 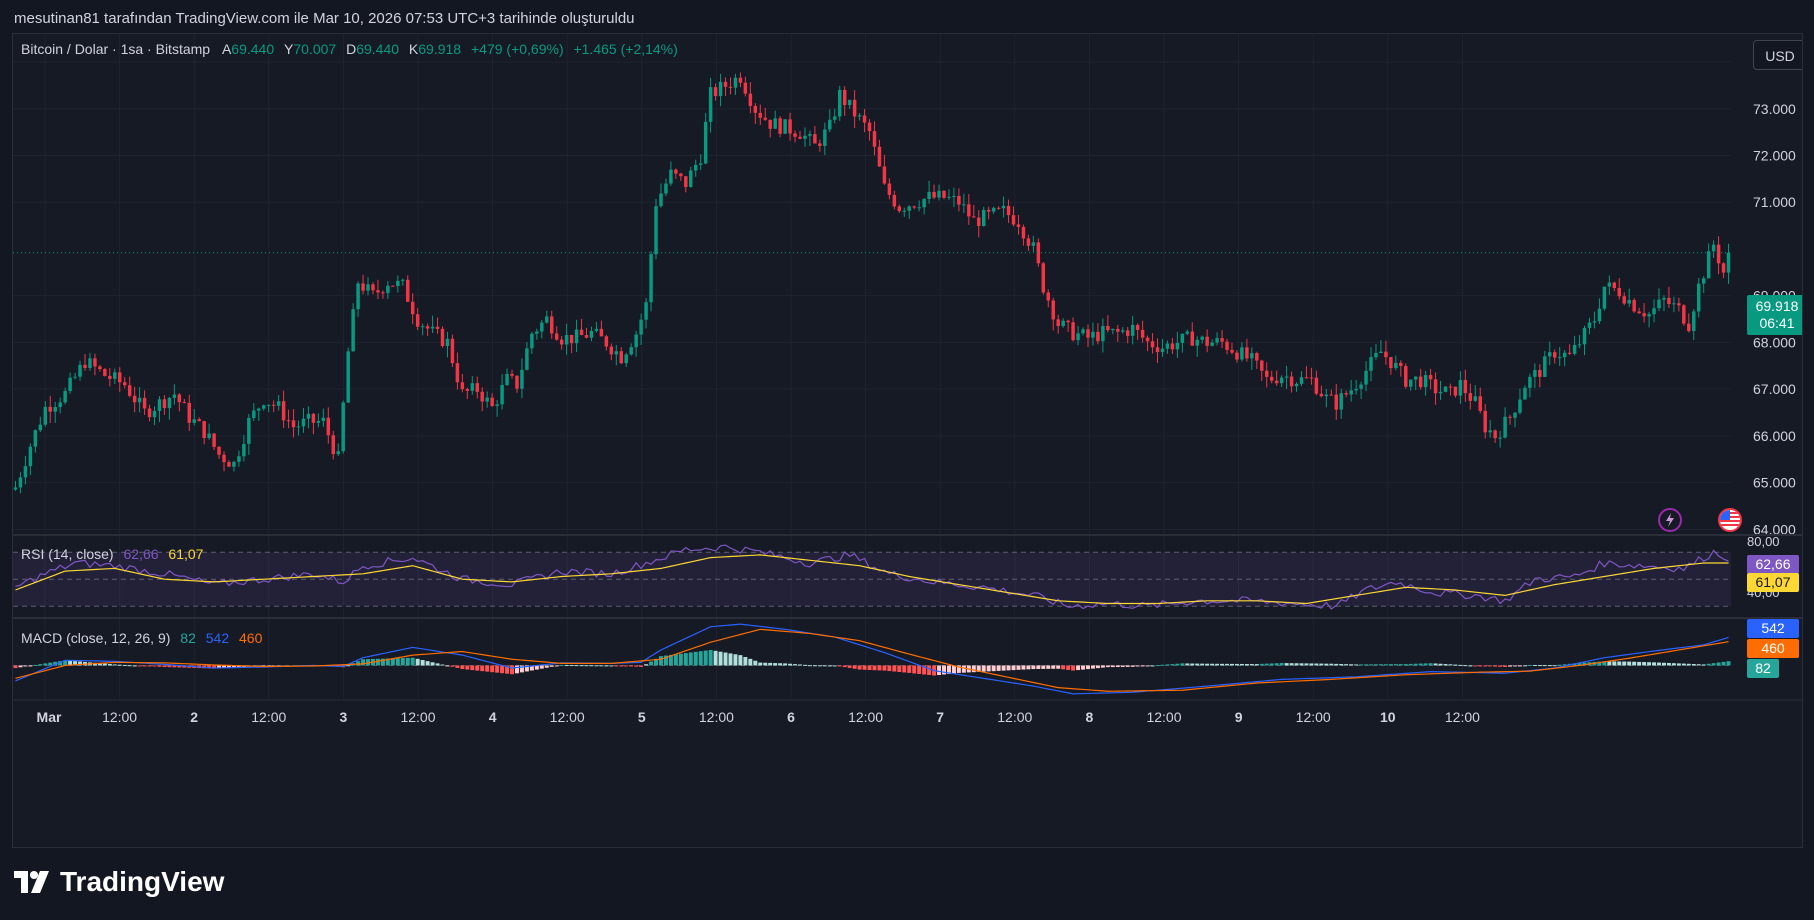 What do you see at coordinates (873, 659) in the screenshot?
I see `macd-pane` at bounding box center [873, 659].